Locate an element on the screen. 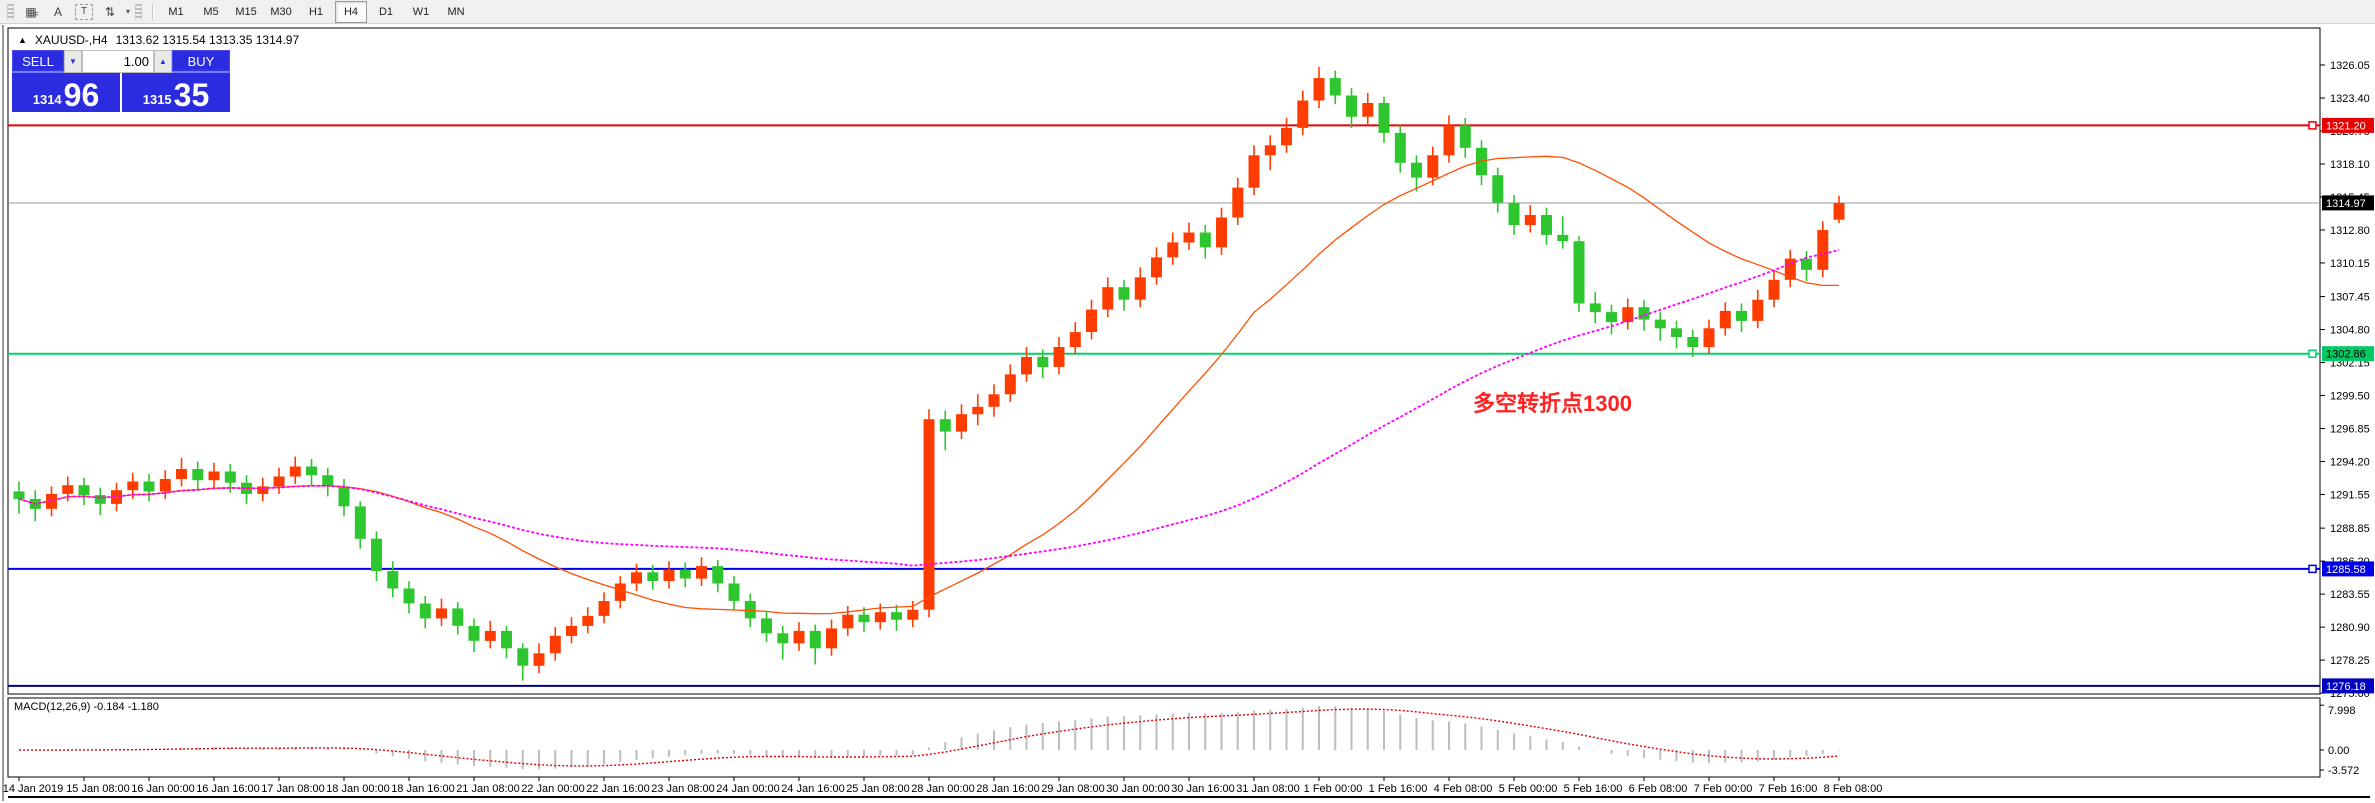 The width and height of the screenshot is (2375, 803). price-badge-1302.86: 1302.86 is located at coordinates (2348, 354).